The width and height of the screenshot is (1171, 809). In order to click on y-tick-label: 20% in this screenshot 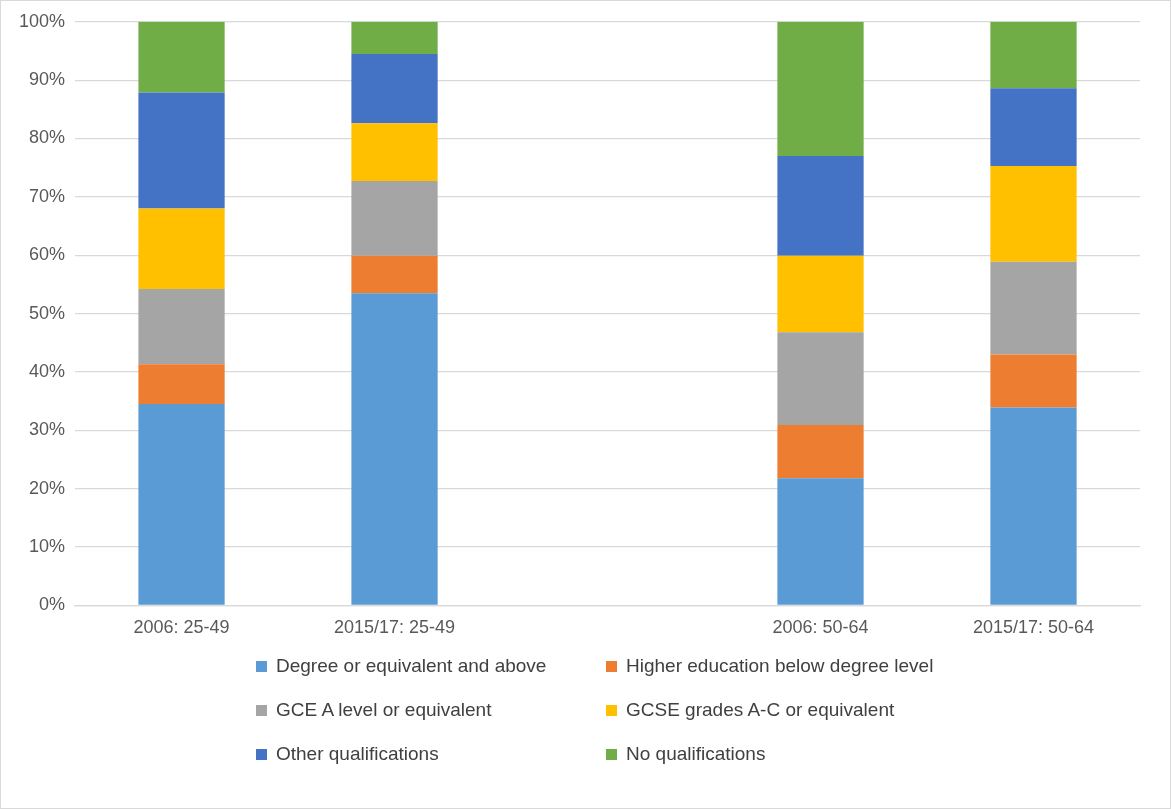, I will do `click(47, 487)`.